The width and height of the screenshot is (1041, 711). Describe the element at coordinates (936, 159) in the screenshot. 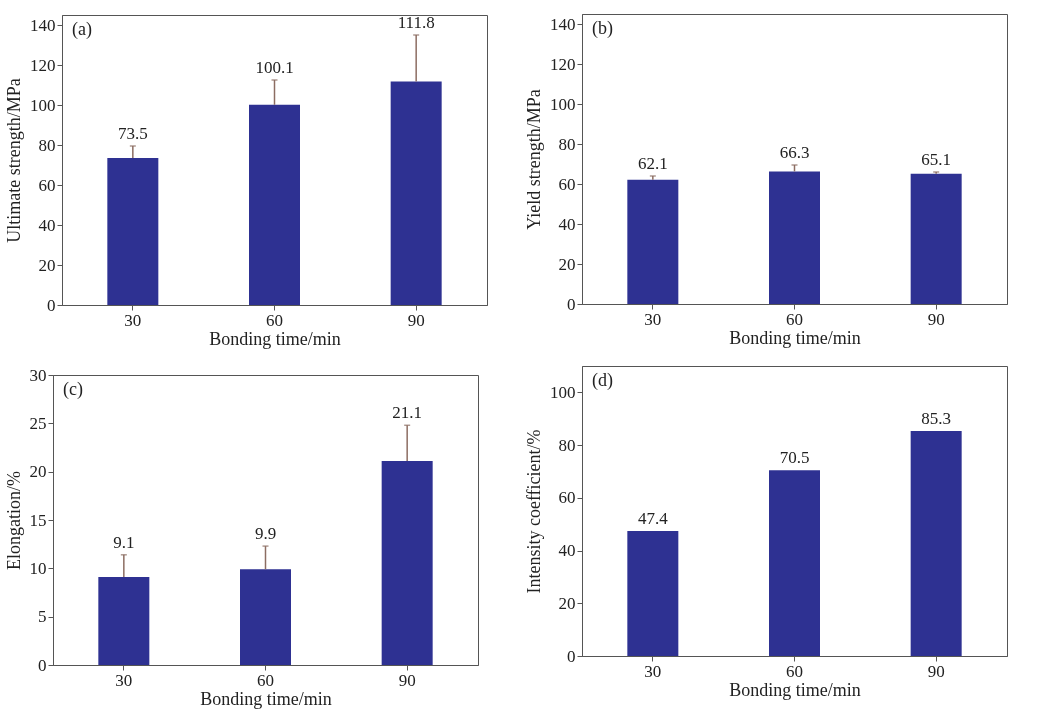

I see `data-label: 65.1` at that location.